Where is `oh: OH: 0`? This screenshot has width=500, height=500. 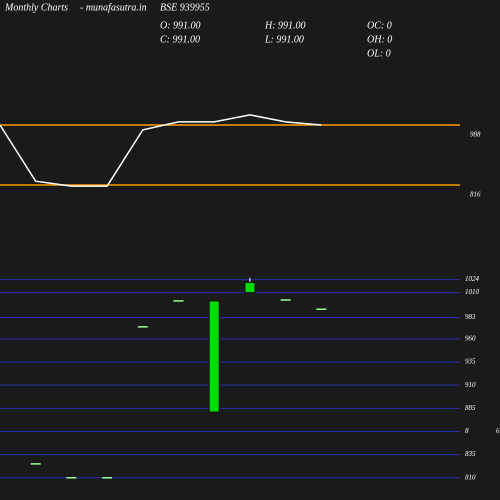 oh: OH: 0 is located at coordinates (379, 39).